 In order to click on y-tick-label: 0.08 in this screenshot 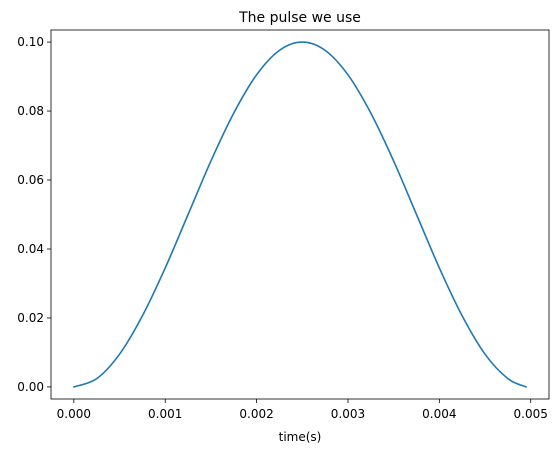, I will do `click(30, 111)`.